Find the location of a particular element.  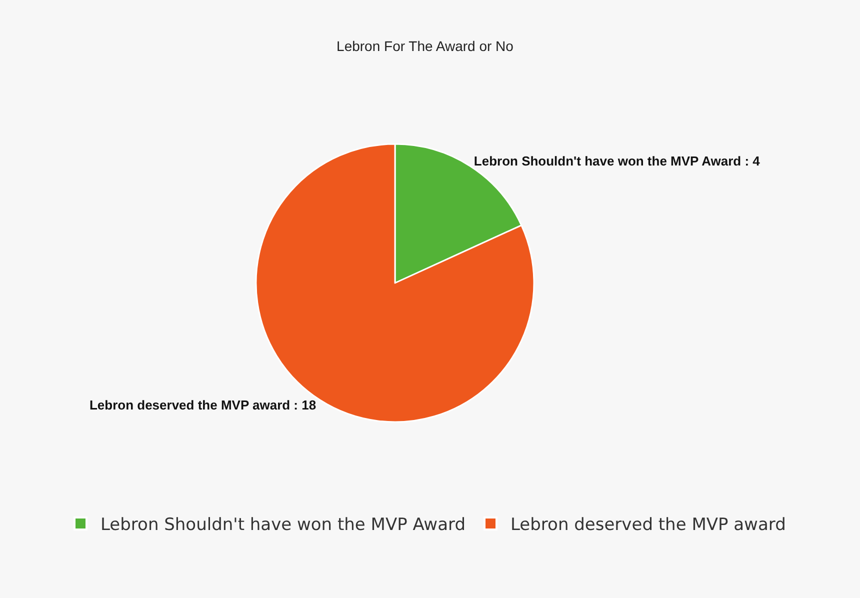

legend-label: Lebron Shouldn't have won the MVP Award is located at coordinates (283, 525).